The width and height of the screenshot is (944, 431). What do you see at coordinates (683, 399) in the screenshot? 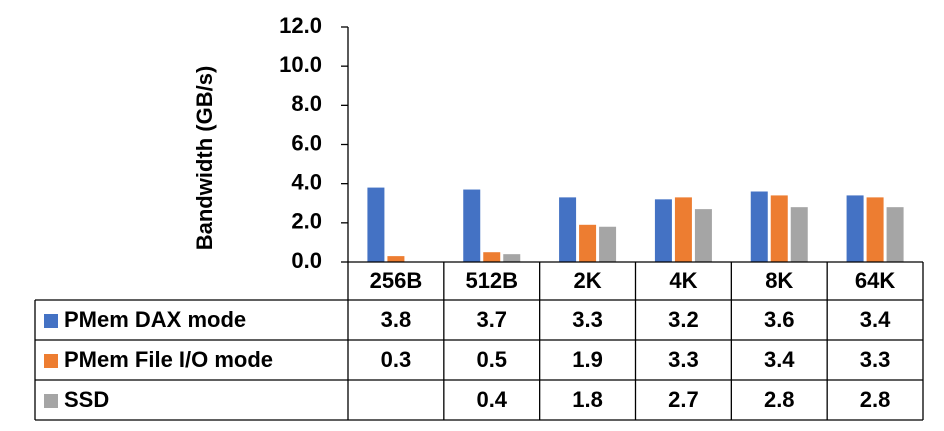
I see `table-value: 2.7` at bounding box center [683, 399].